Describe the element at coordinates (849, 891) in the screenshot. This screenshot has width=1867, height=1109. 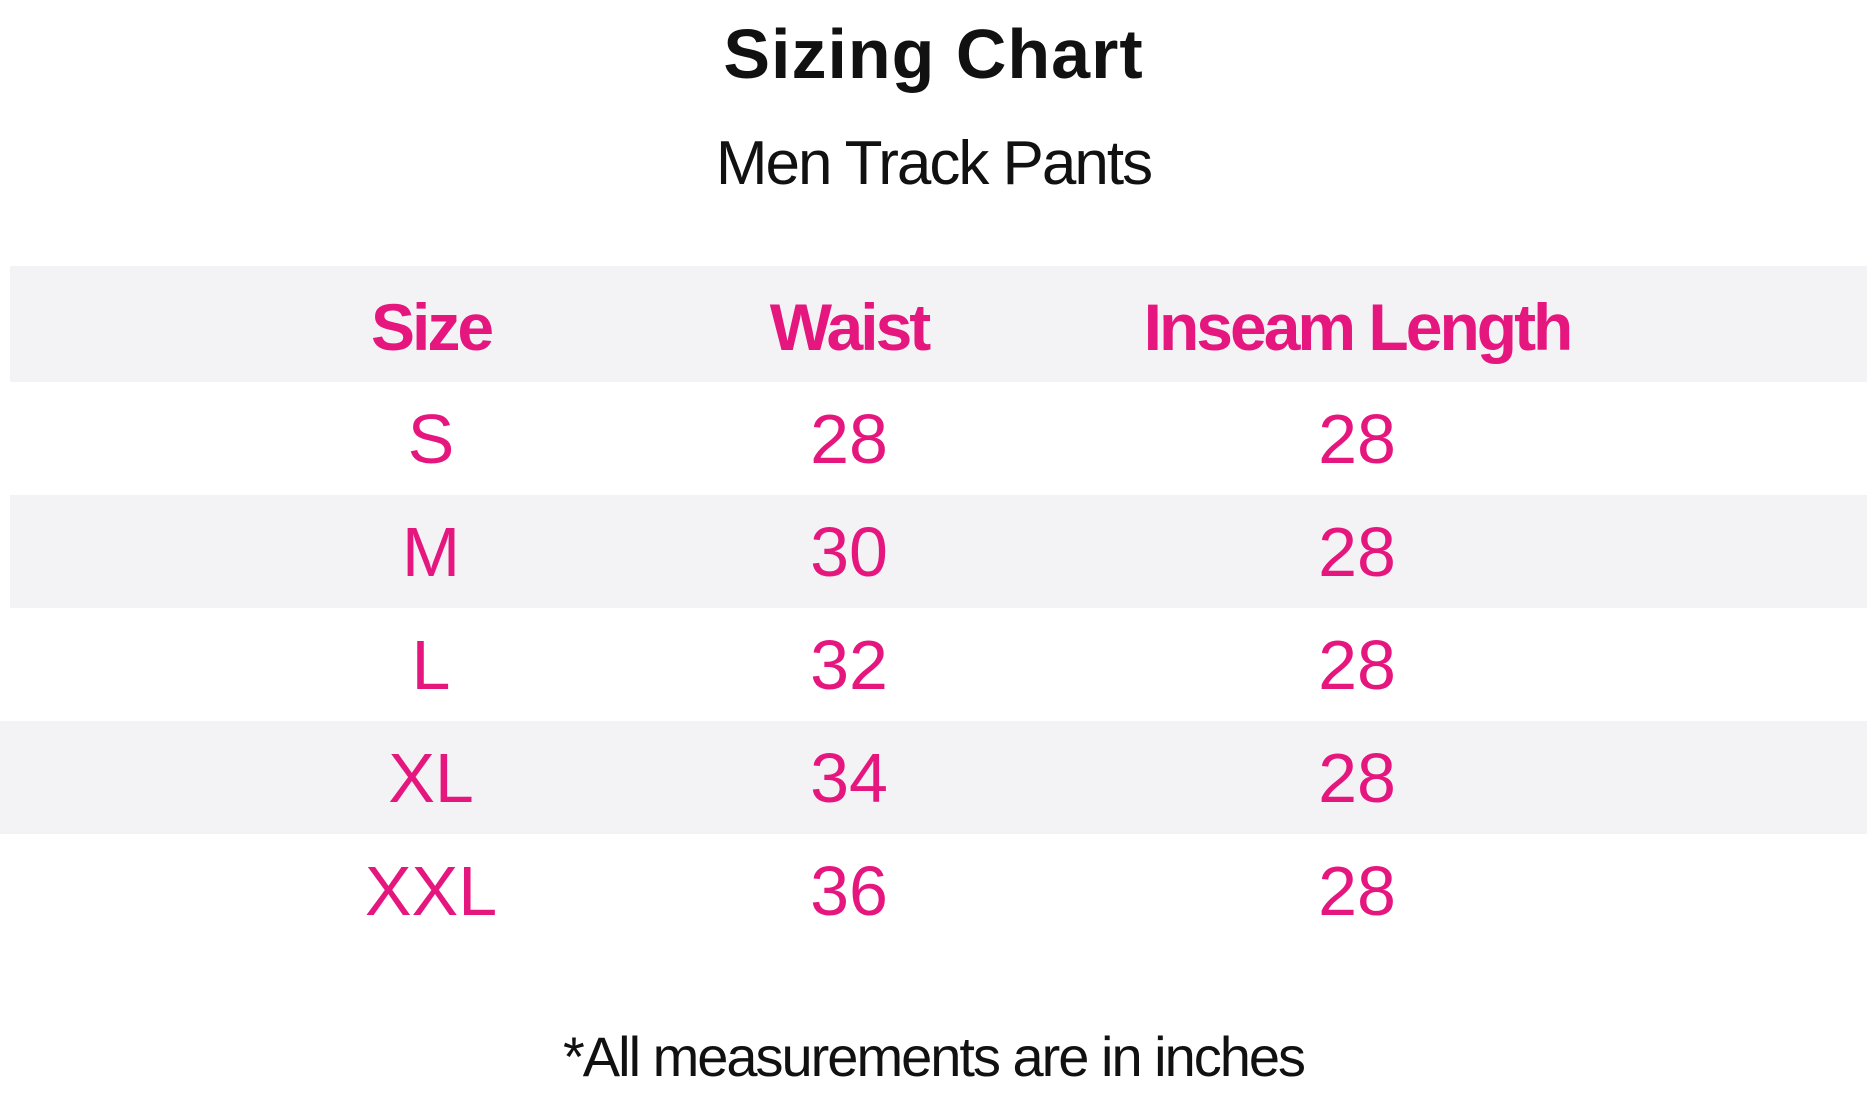
I see `table-cell: 36` at that location.